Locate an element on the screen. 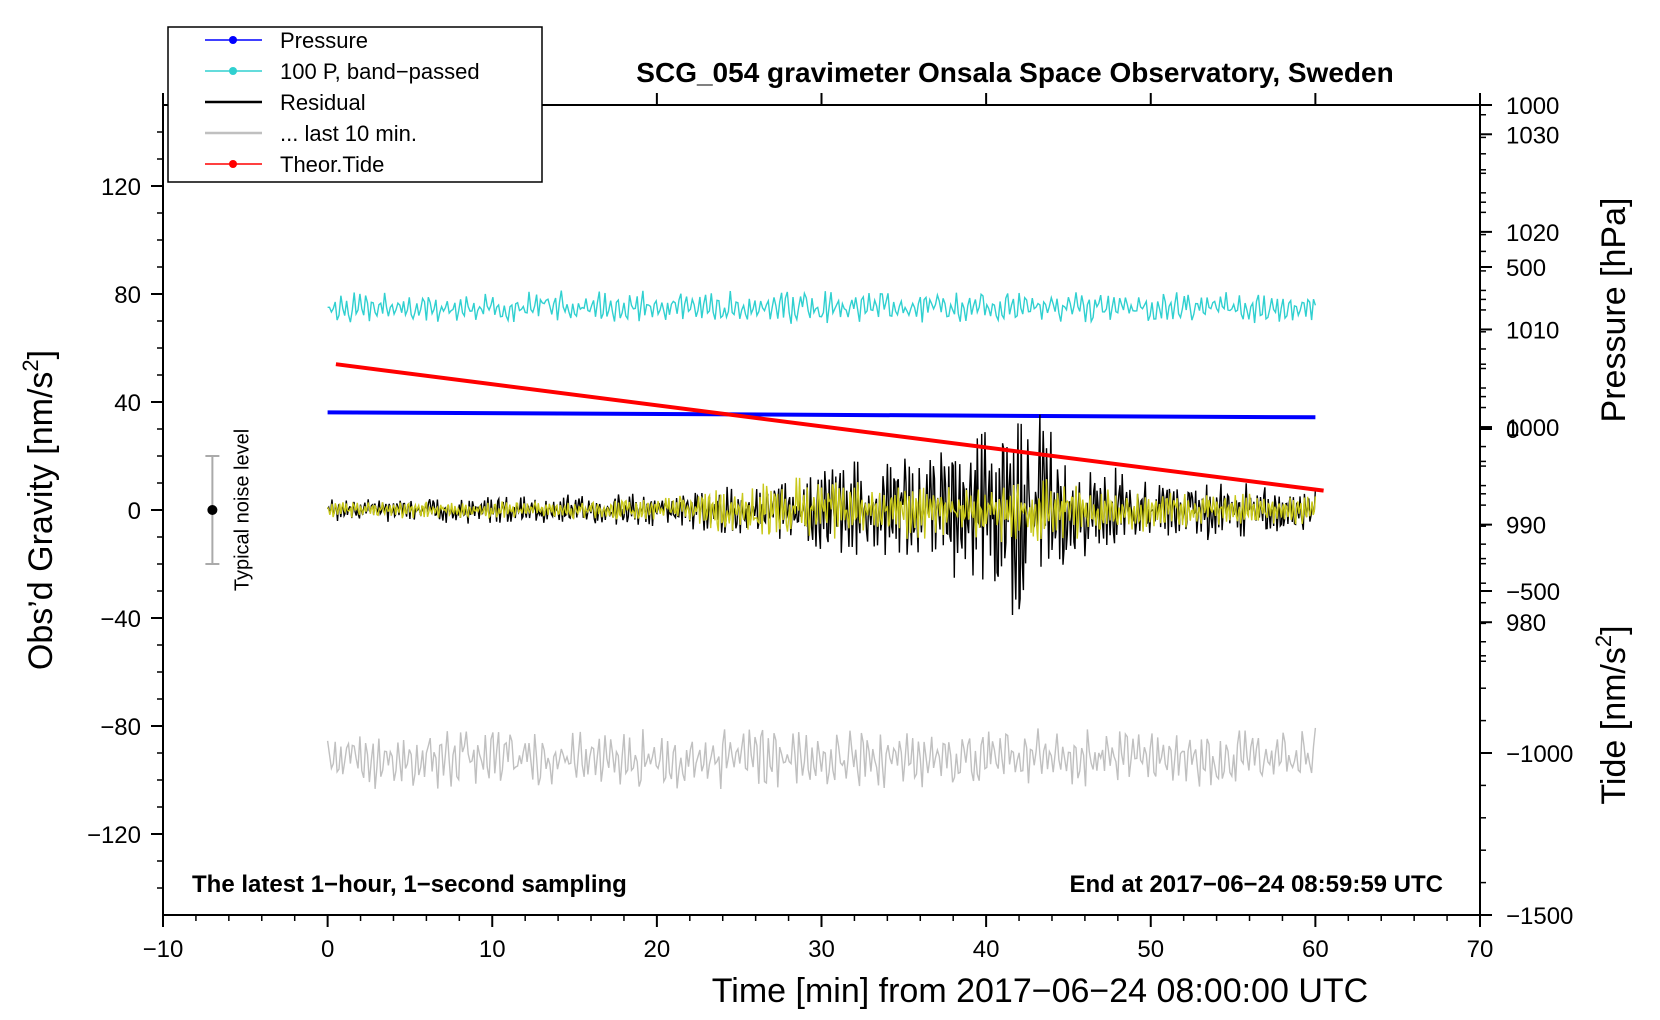  pressure-tick-label: 980 is located at coordinates (1526, 623).